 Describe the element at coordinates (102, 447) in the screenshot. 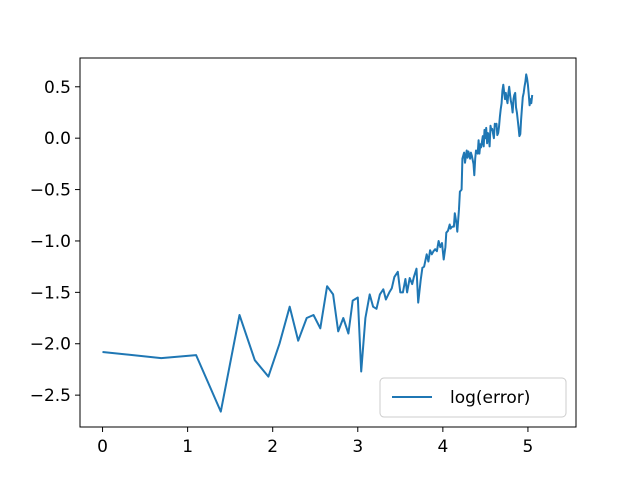

I see `x-tick-label: 0` at that location.